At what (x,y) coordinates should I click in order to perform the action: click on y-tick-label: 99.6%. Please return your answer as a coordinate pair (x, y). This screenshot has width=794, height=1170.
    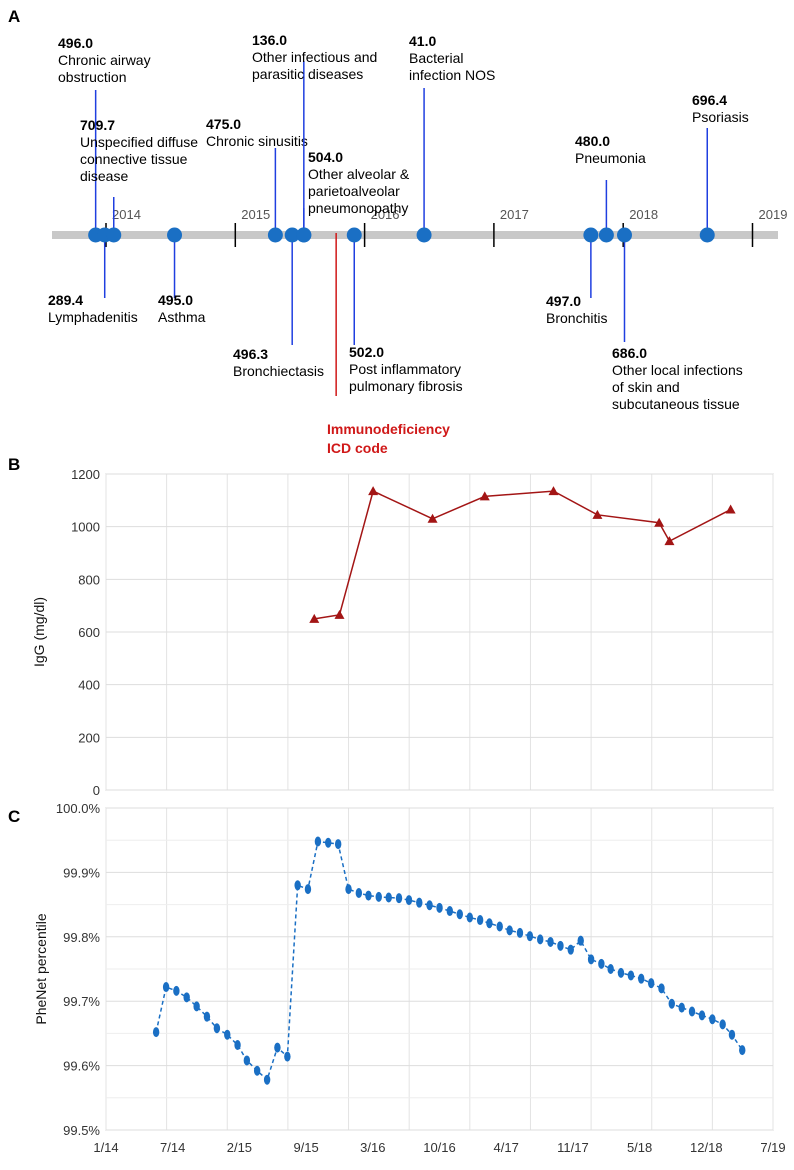
    Looking at the image, I should click on (81, 1066).